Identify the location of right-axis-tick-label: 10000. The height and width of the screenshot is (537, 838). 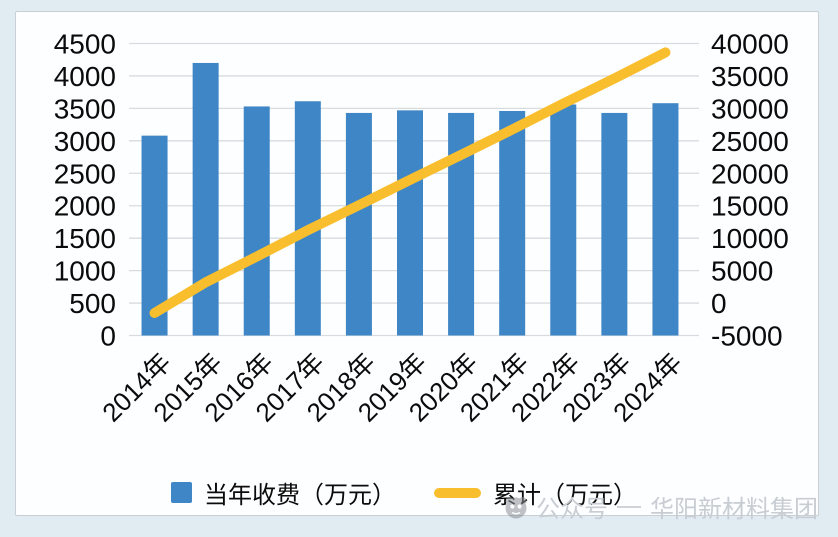
(750, 238).